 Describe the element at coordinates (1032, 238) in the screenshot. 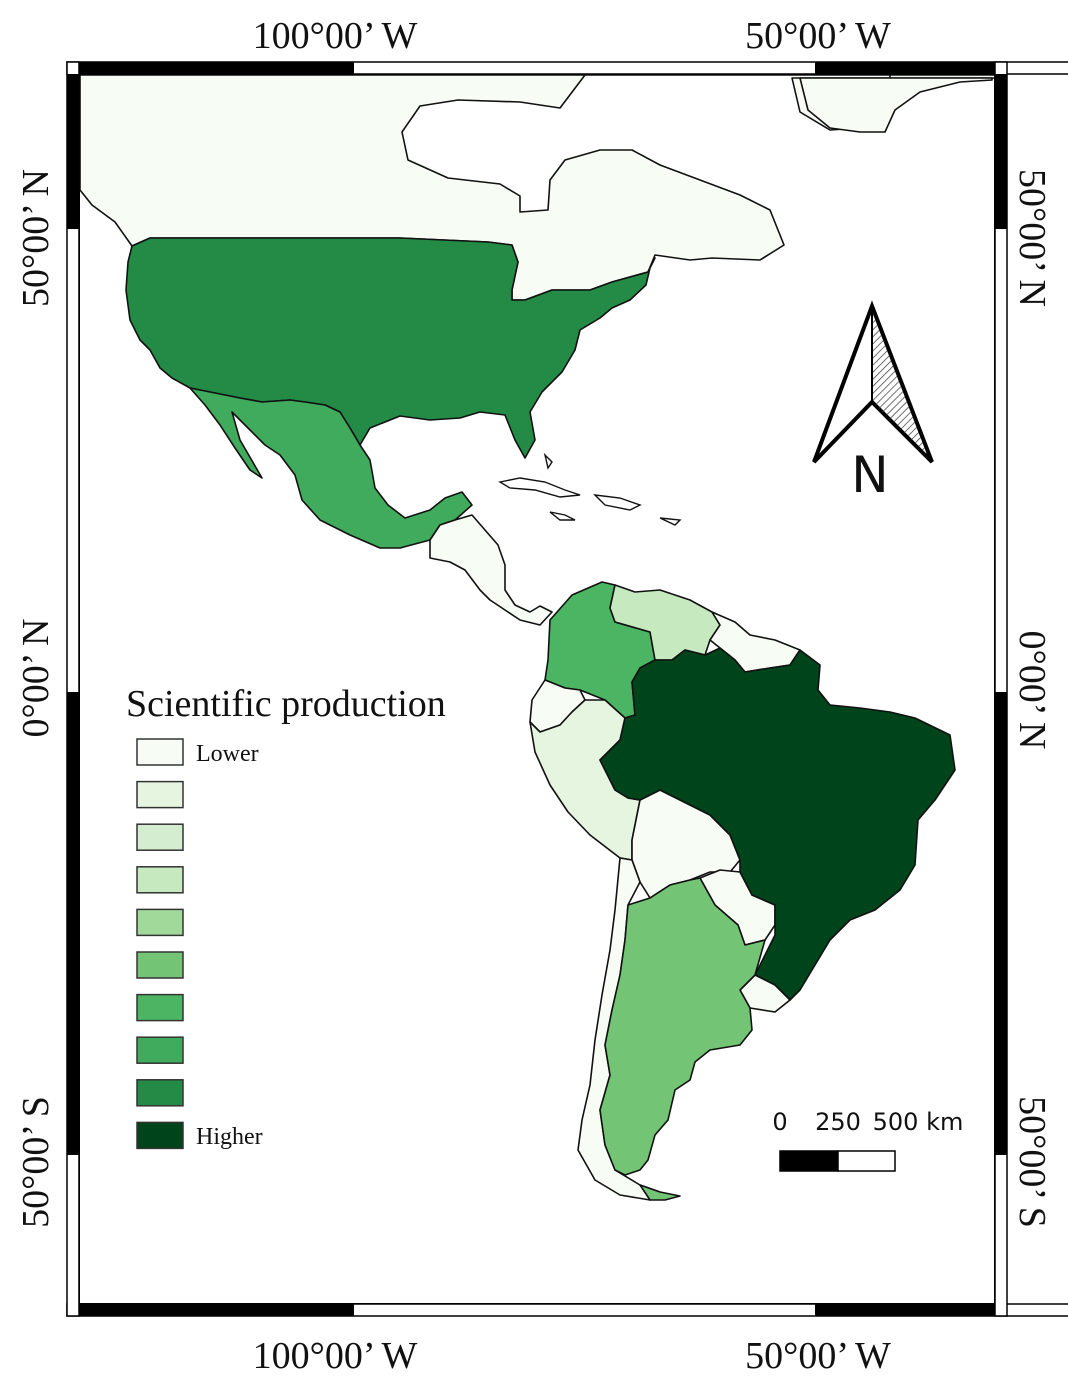

I see `right-lat-top-label: 50°00’ N` at that location.